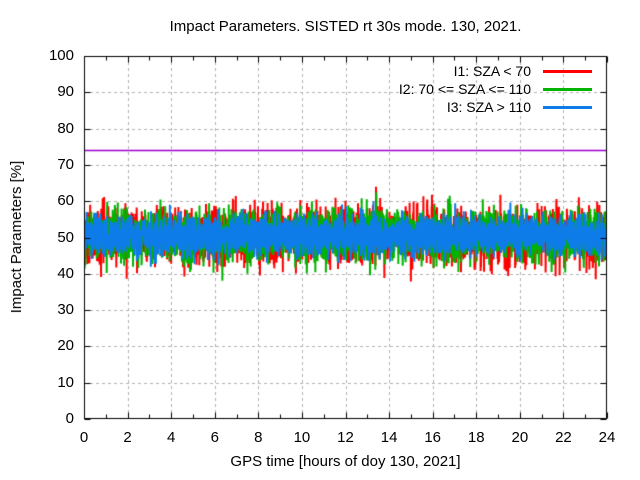 The image size is (640, 480). What do you see at coordinates (171, 437) in the screenshot?
I see `x-tick-label: 4` at bounding box center [171, 437].